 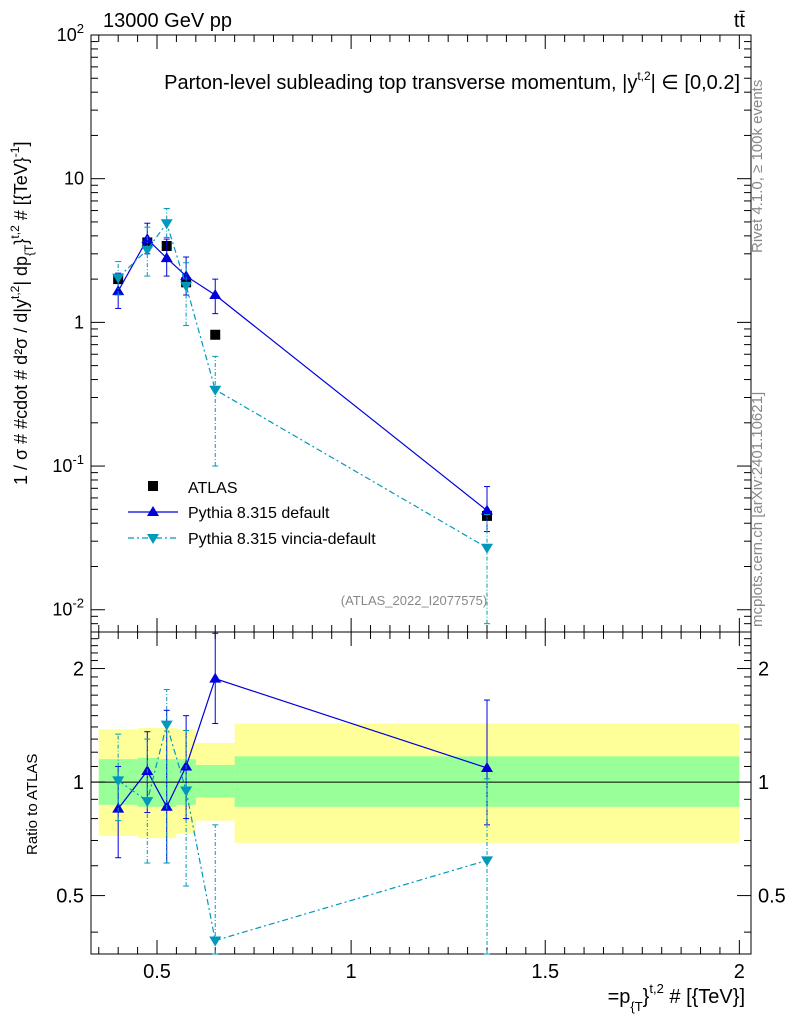 What do you see at coordinates (153, 539) in the screenshot?
I see `legend-marker-vincia` at bounding box center [153, 539].